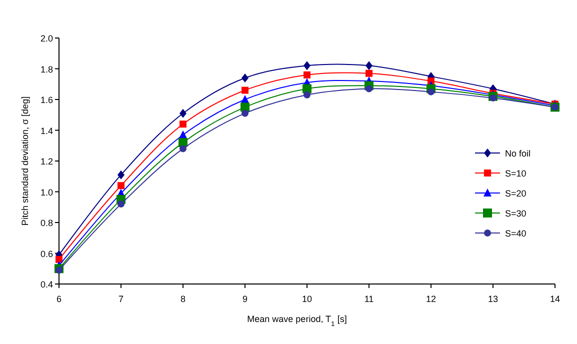  Describe the element at coordinates (518, 153) in the screenshot. I see `legend-label: No foil` at that location.